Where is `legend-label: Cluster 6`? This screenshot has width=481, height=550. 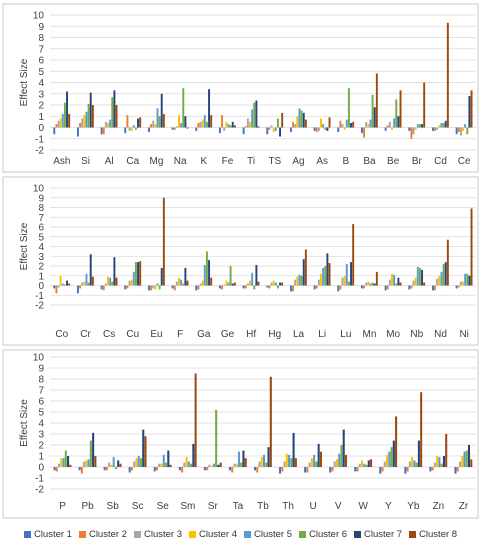
legend-label: Cluster 6 is located at coordinates (328, 534).